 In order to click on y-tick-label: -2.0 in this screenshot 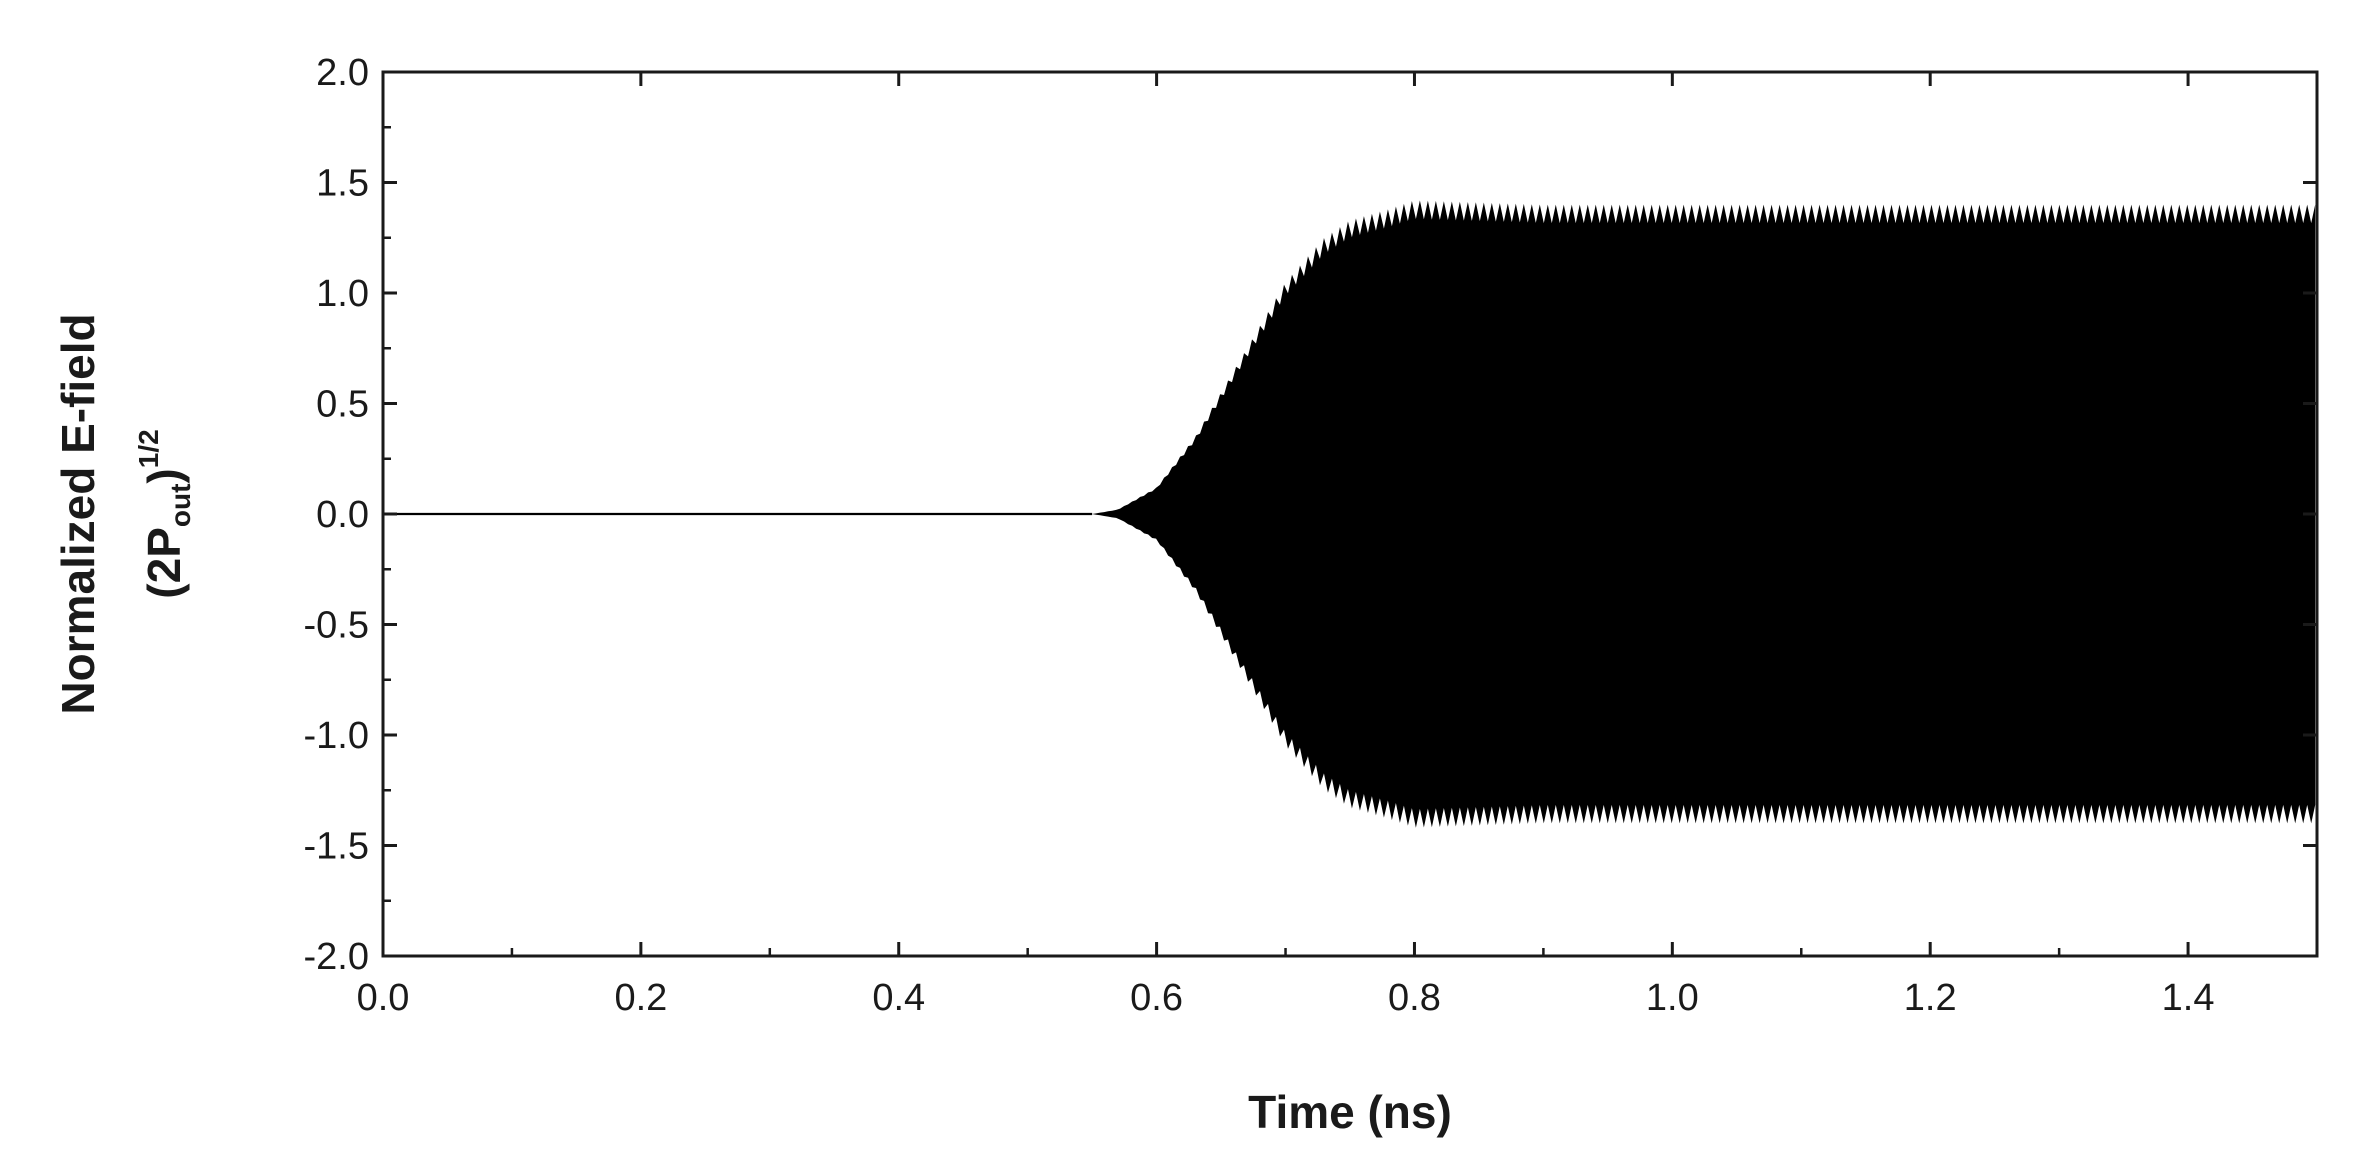, I will do `click(336, 957)`.